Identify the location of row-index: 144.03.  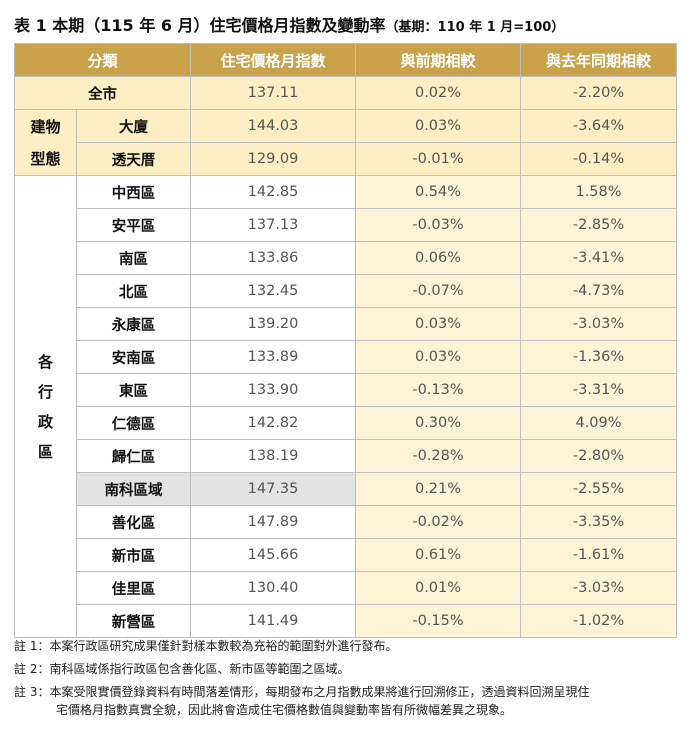
(273, 126).